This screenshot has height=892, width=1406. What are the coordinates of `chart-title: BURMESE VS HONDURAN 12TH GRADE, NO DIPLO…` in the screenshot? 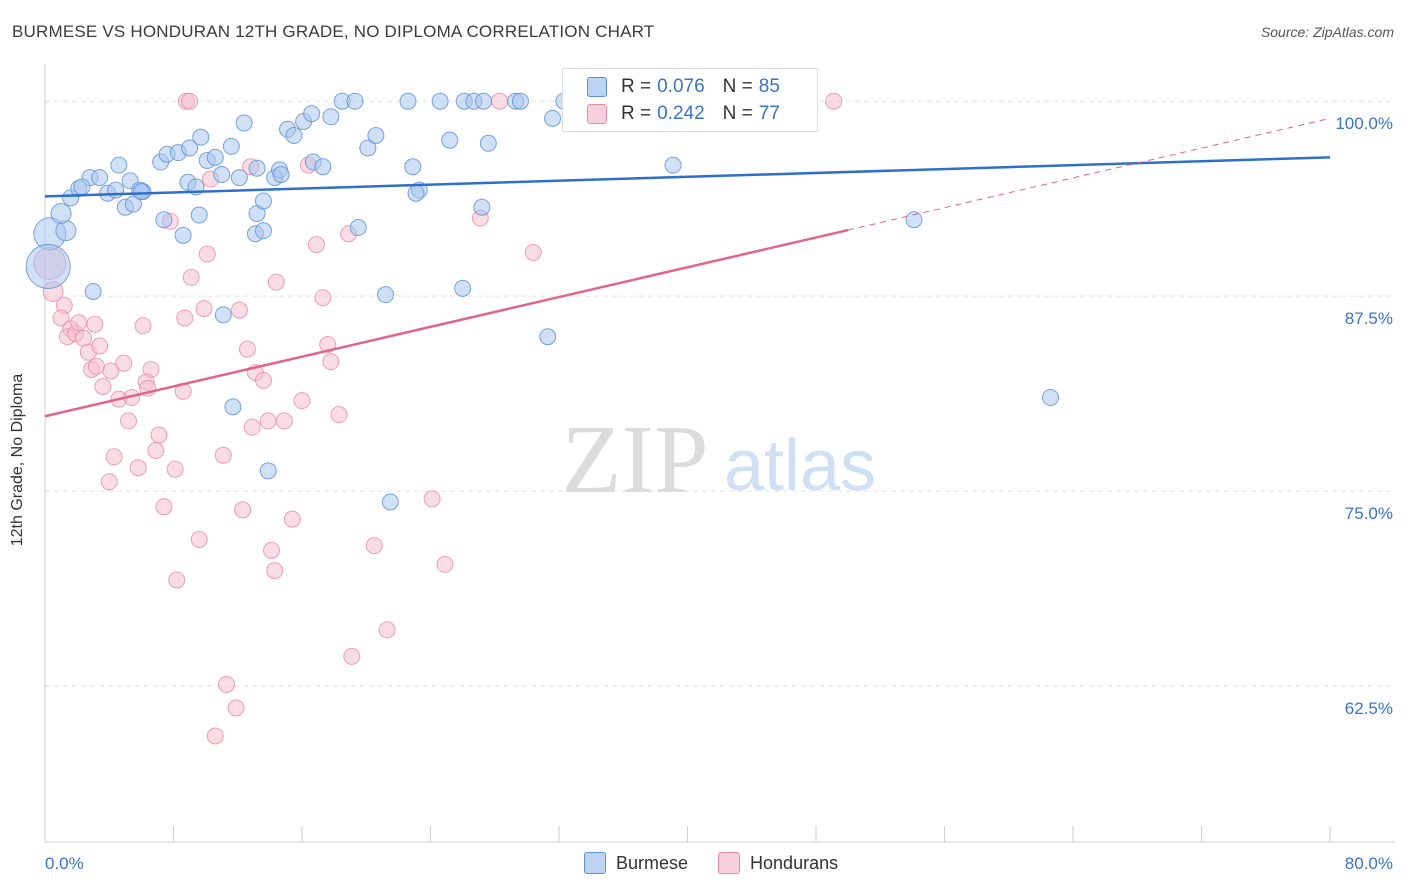 It's located at (333, 31).